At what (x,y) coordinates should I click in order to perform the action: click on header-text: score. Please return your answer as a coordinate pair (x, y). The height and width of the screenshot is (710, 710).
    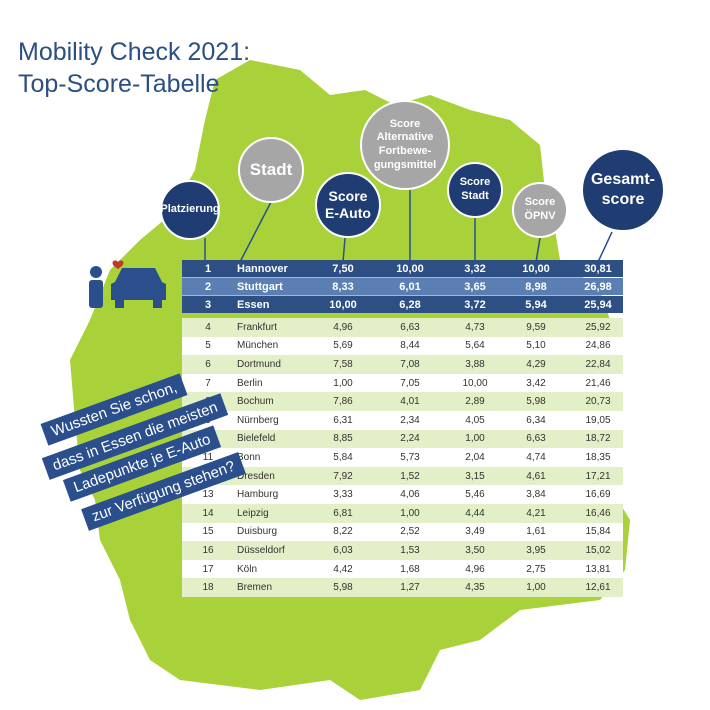
    Looking at the image, I should click on (623, 199).